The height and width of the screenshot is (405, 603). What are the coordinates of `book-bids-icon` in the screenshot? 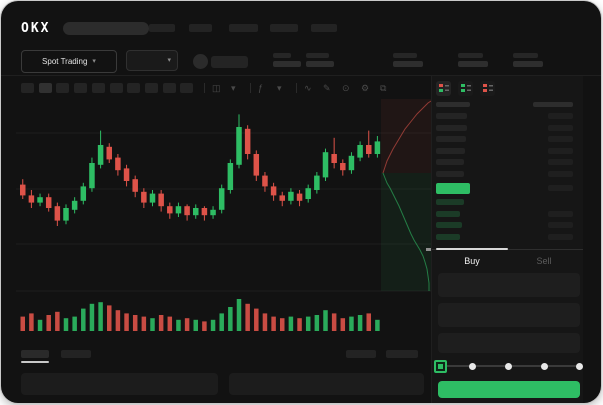 It's located at (465, 88).